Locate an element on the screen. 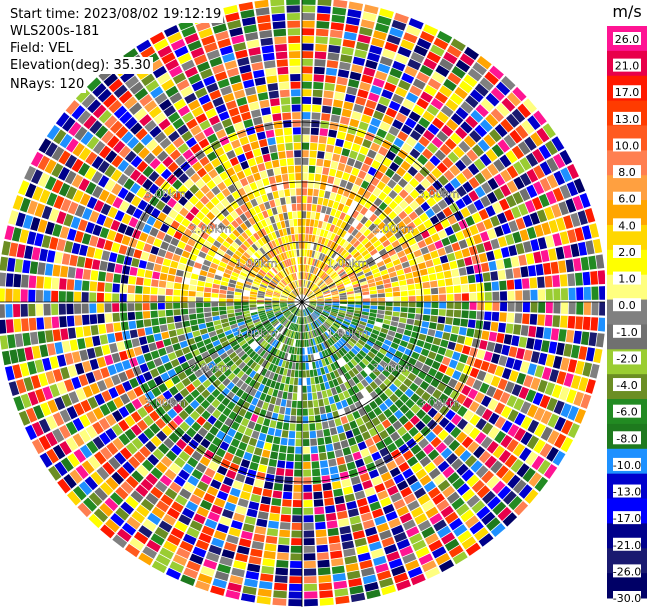 This screenshot has width=647, height=607. colorbar-tick-label: 2.0 is located at coordinates (627, 252).